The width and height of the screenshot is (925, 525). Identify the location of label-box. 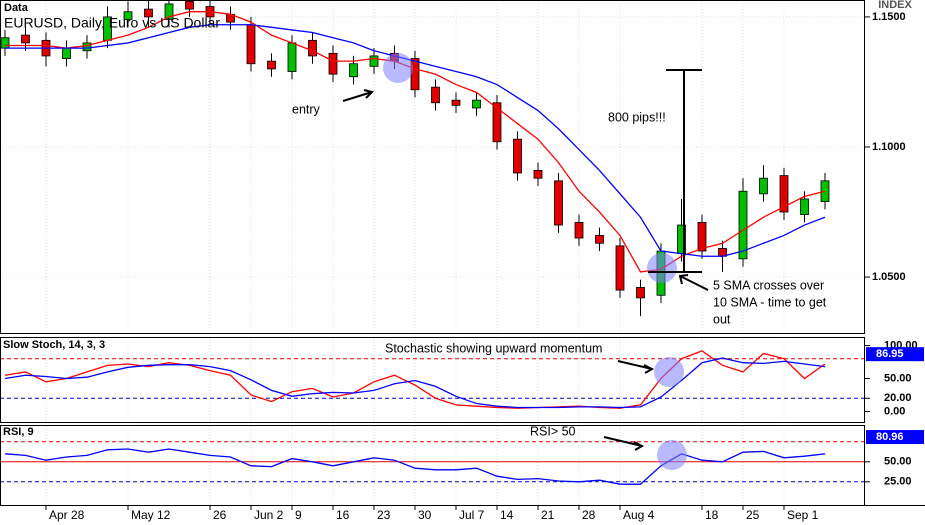
(16, 8).